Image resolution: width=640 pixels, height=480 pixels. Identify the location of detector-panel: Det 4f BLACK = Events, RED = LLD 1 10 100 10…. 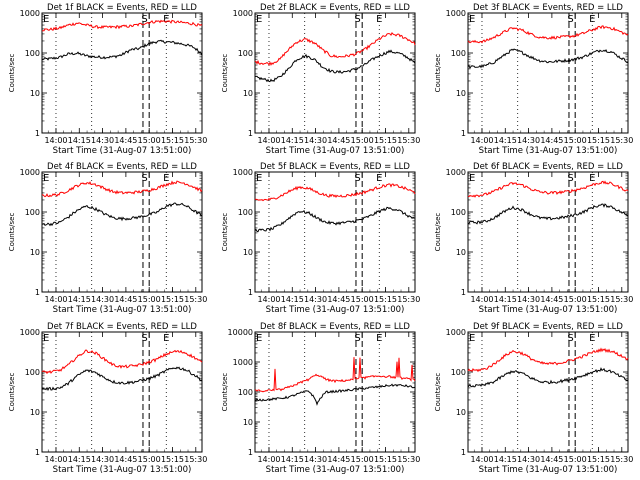
(107, 238).